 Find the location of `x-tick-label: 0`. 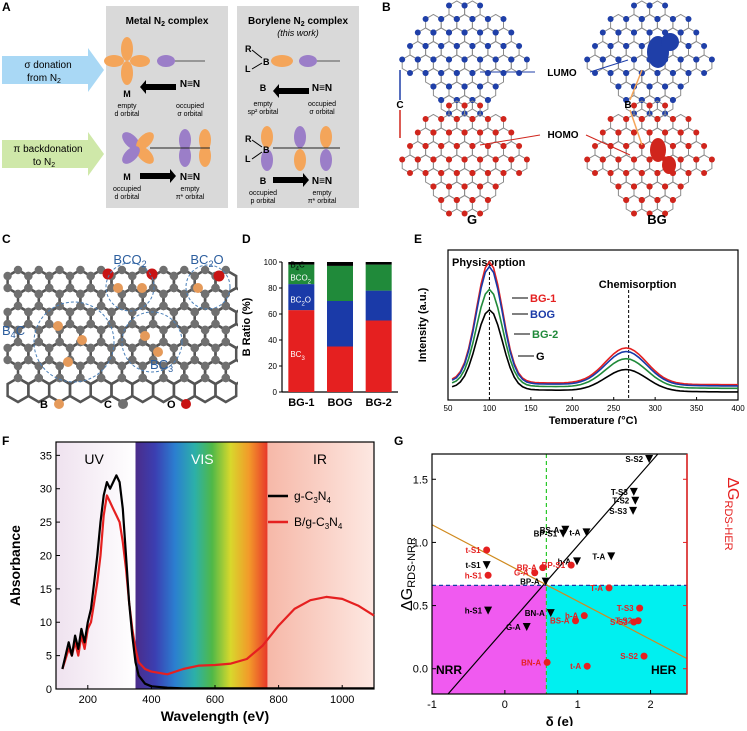

x-tick-label: 0 is located at coordinates (505, 705).